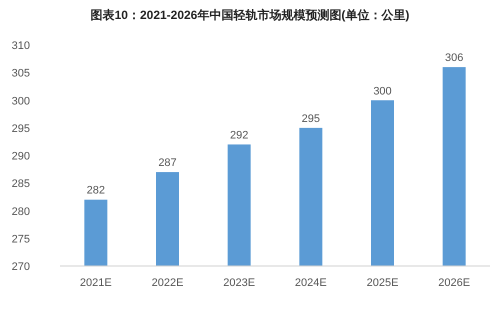 The width and height of the screenshot is (500, 323). I want to click on y-tick-label: 295, so click(21, 128).